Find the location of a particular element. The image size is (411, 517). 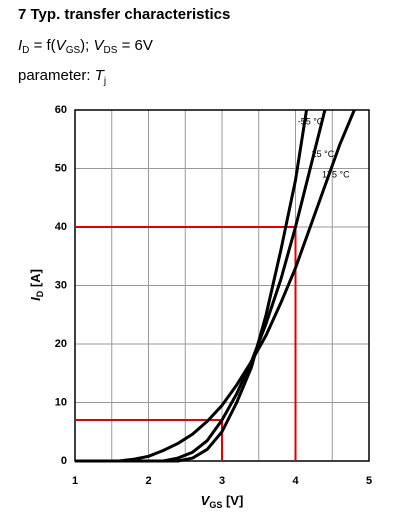

x-axis-label: VGS [V] is located at coordinates (222, 501).